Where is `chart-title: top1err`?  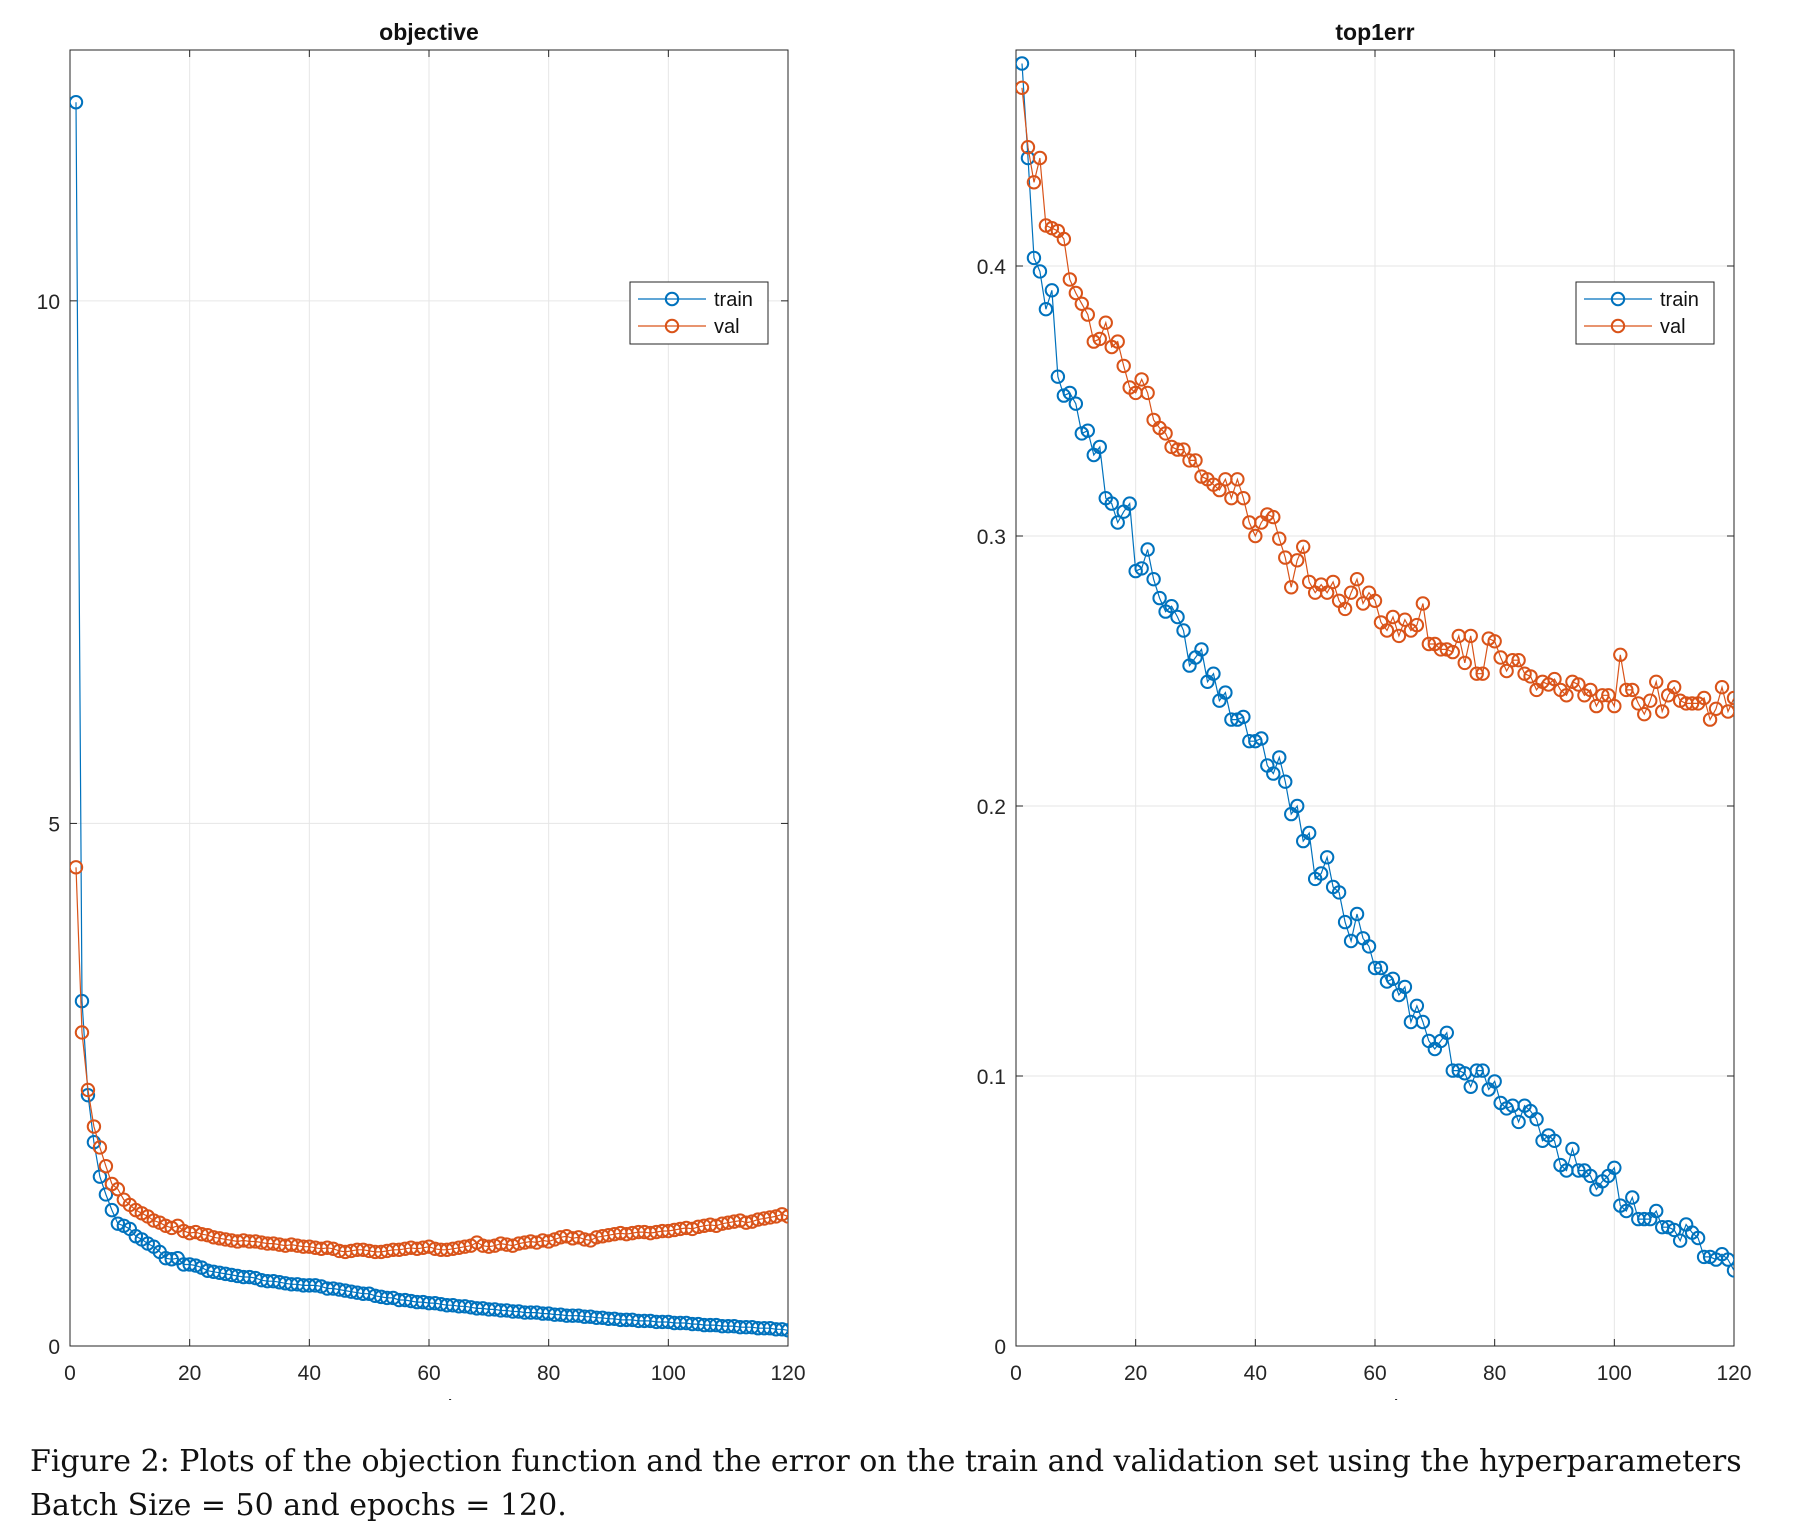 chart-title: top1err is located at coordinates (1374, 32).